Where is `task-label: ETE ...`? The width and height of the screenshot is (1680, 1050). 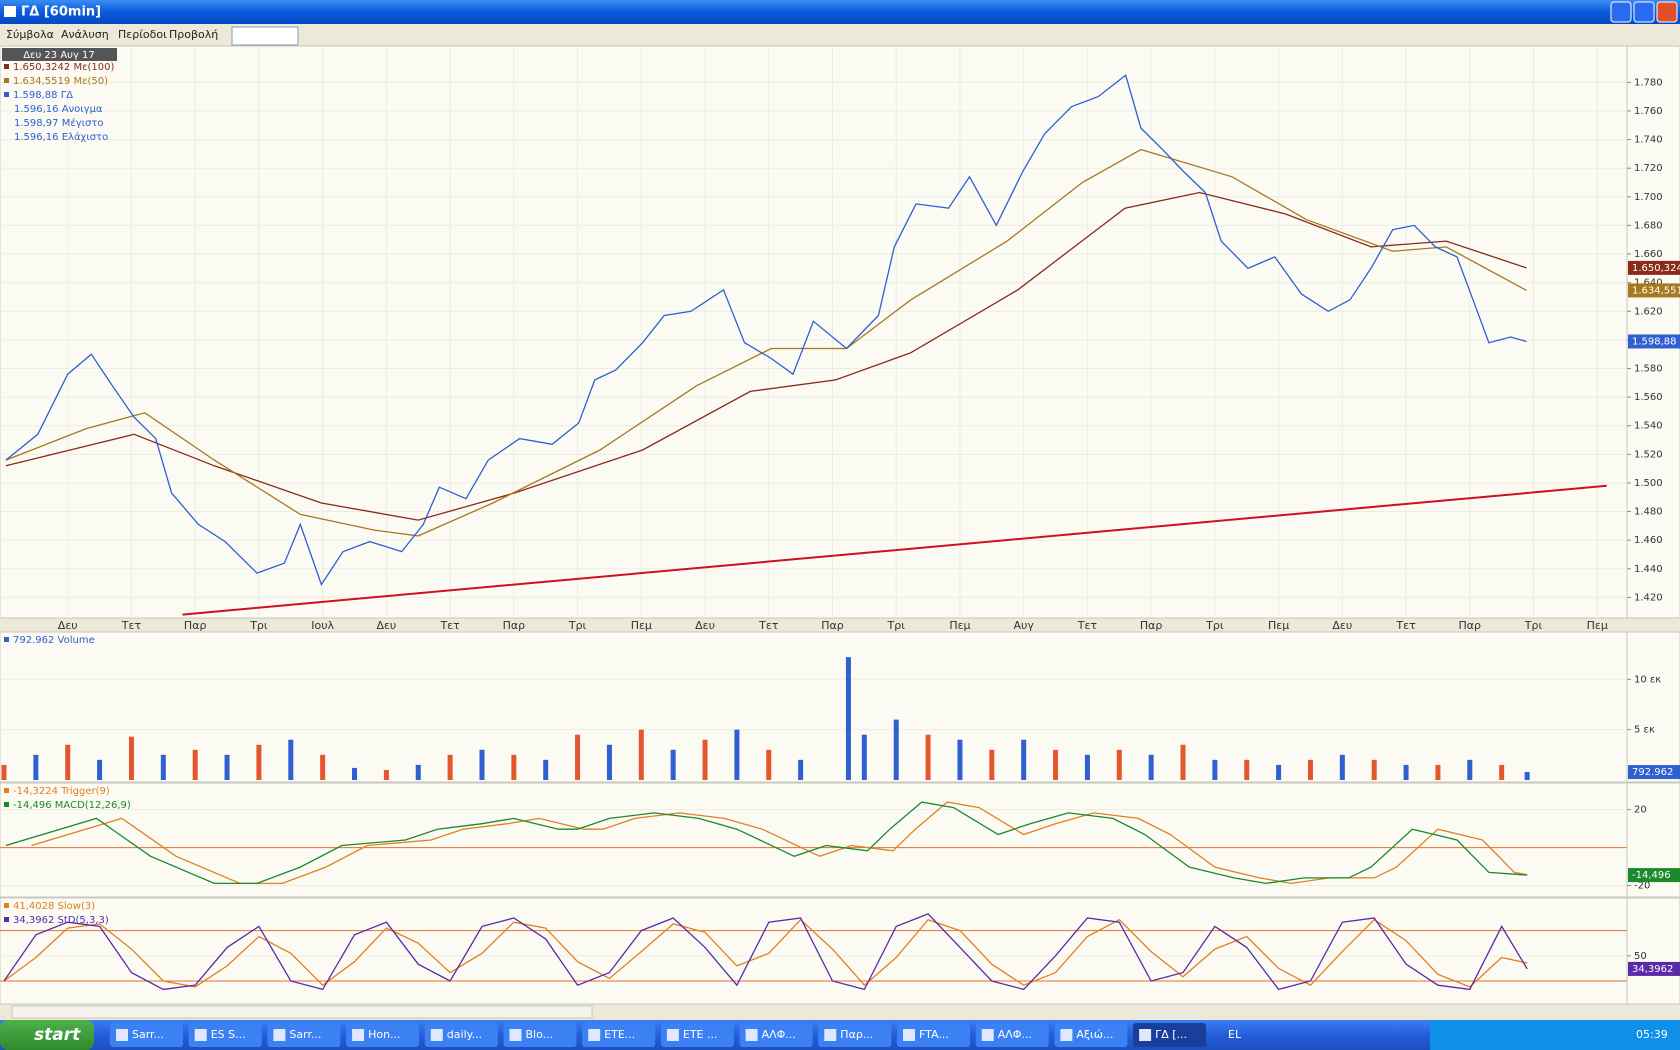
task-label: ETE ... is located at coordinates (700, 1034).